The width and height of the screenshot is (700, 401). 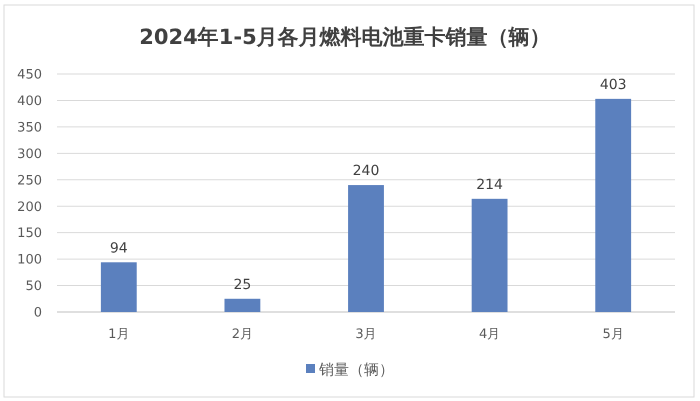 I want to click on data-label: 214, so click(x=490, y=184).